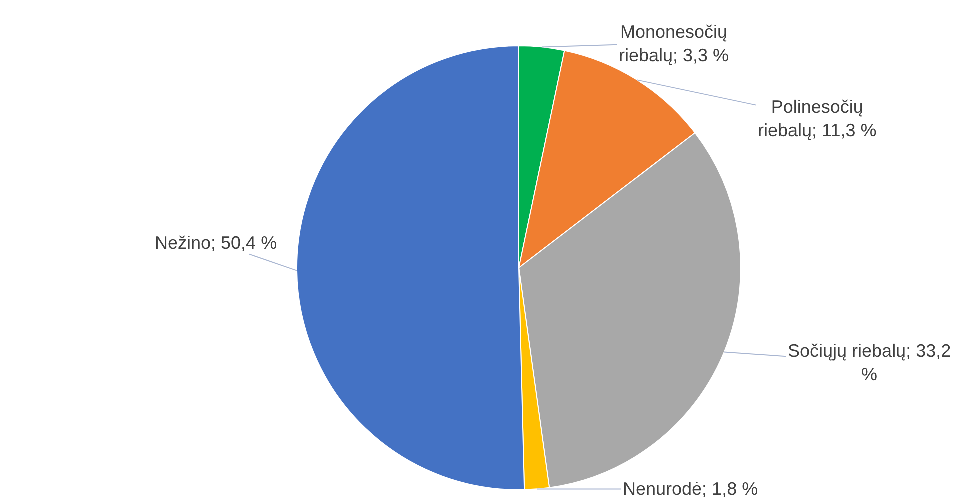 The height and width of the screenshot is (504, 968). I want to click on slice-label: Nežino; 50,4 %, so click(216, 243).